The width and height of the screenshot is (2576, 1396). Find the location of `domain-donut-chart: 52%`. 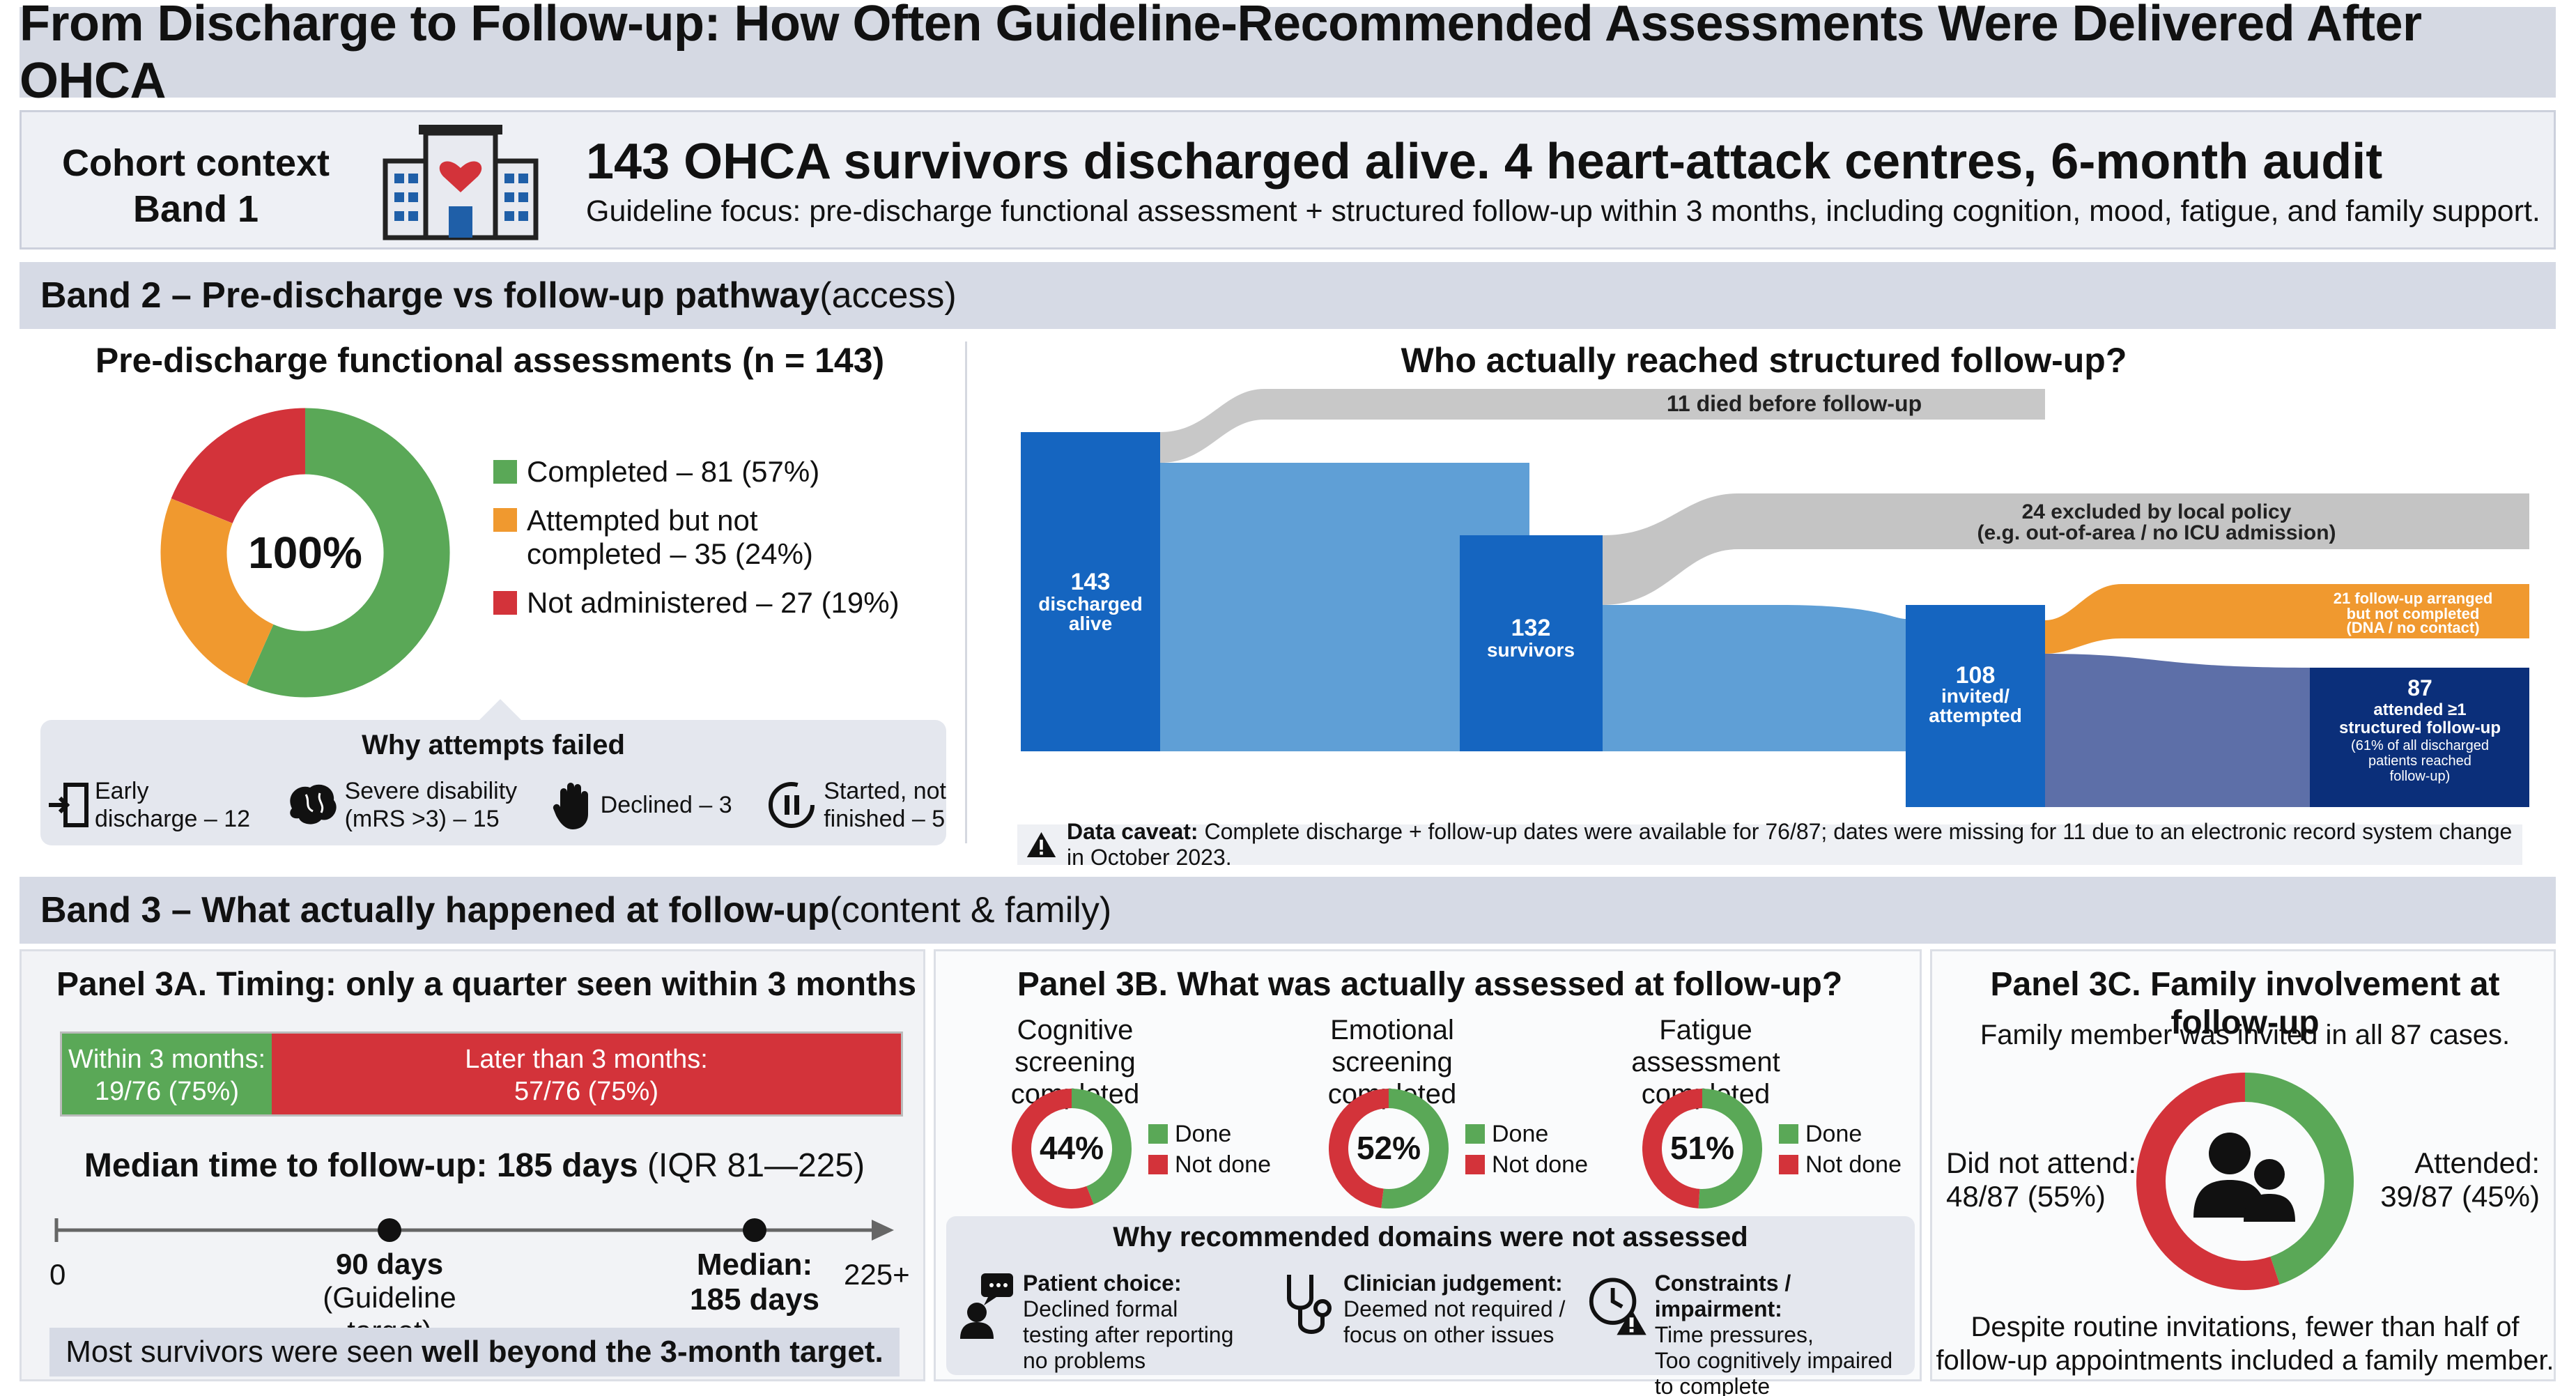

domain-donut-chart: 52% is located at coordinates (1389, 1149).